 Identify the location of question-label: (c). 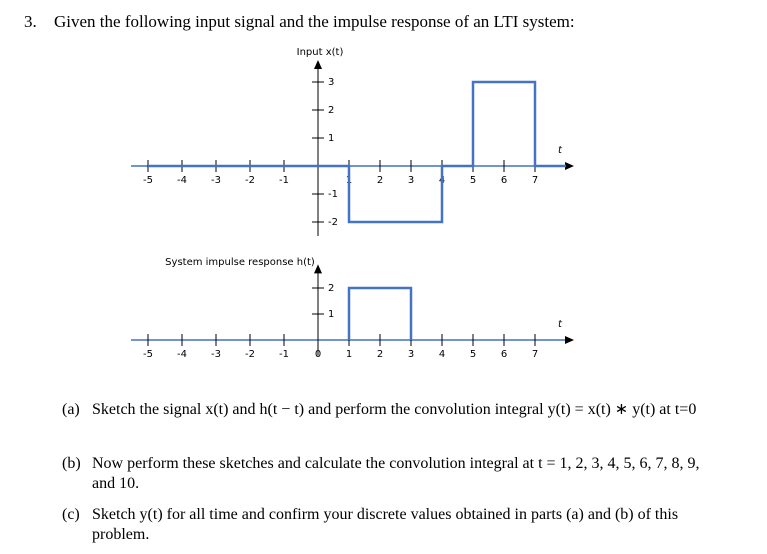
(71, 514).